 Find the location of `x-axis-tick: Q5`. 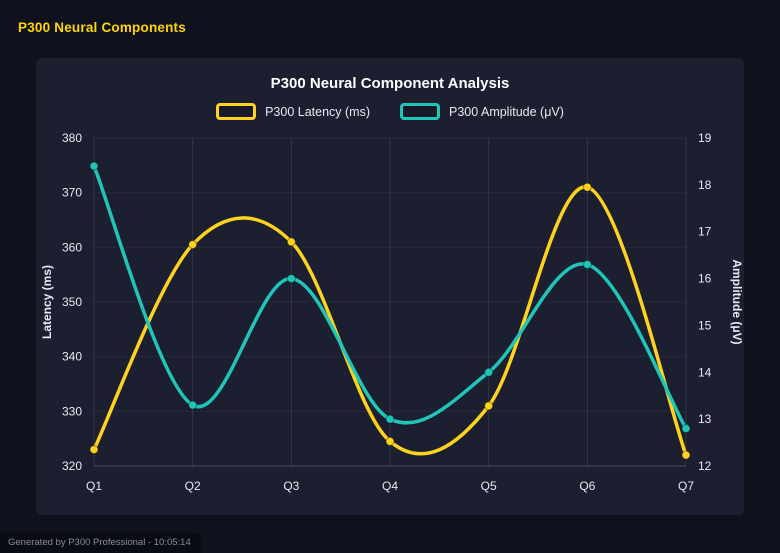

x-axis-tick: Q5 is located at coordinates (489, 486).